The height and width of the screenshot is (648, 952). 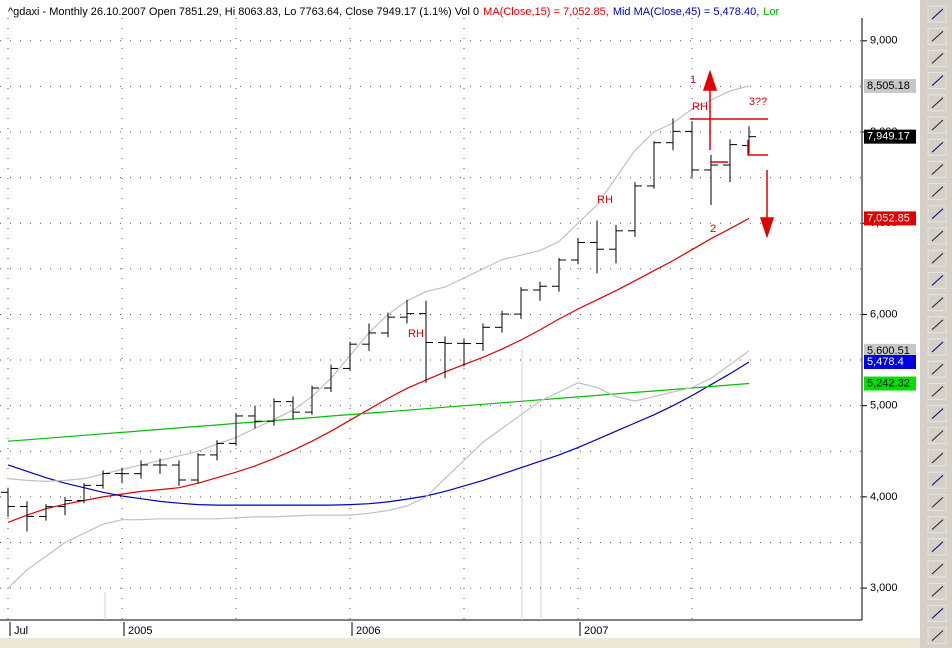 What do you see at coordinates (378, 412) in the screenshot?
I see `indicator-line` at bounding box center [378, 412].